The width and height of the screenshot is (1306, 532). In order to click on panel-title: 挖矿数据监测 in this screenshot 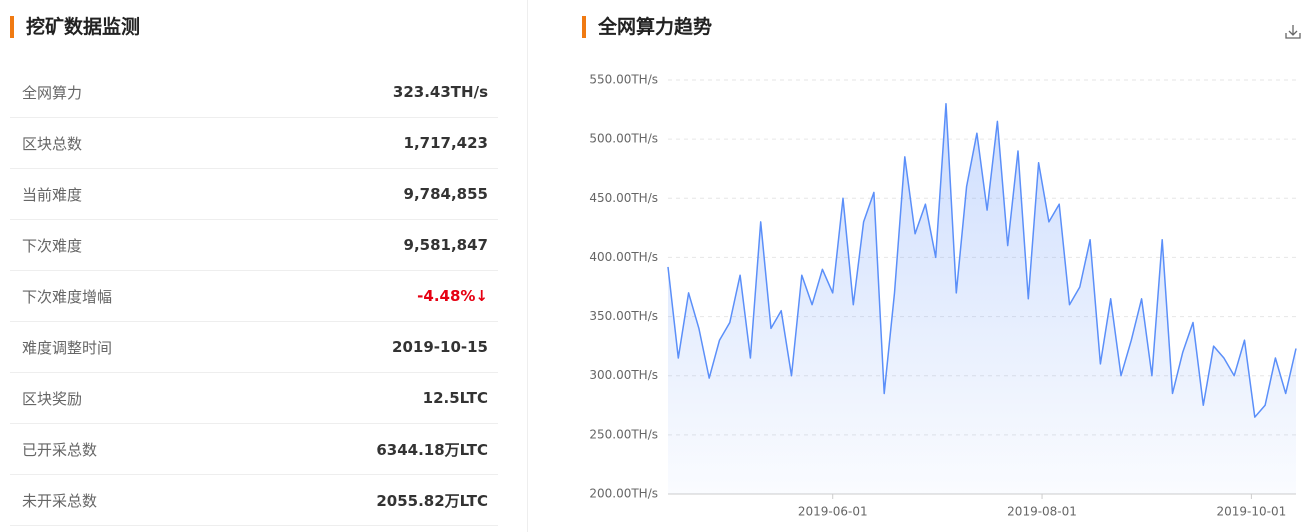, I will do `click(75, 27)`.